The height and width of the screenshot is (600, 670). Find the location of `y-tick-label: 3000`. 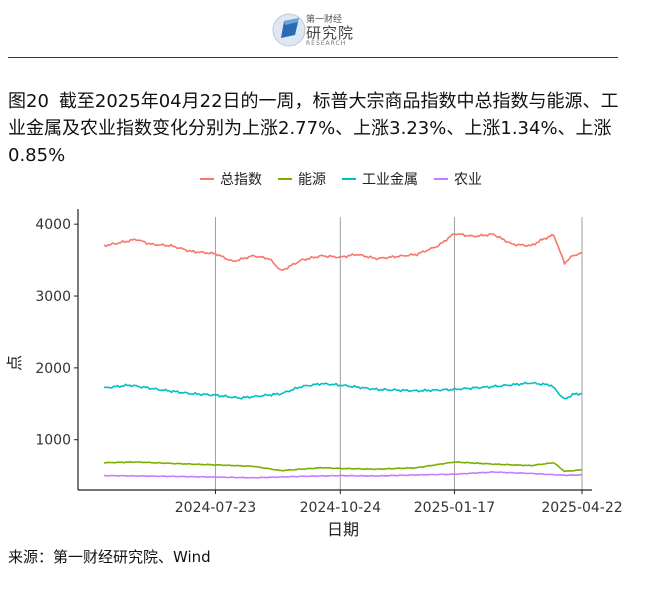

y-tick-label: 3000 is located at coordinates (53, 297).